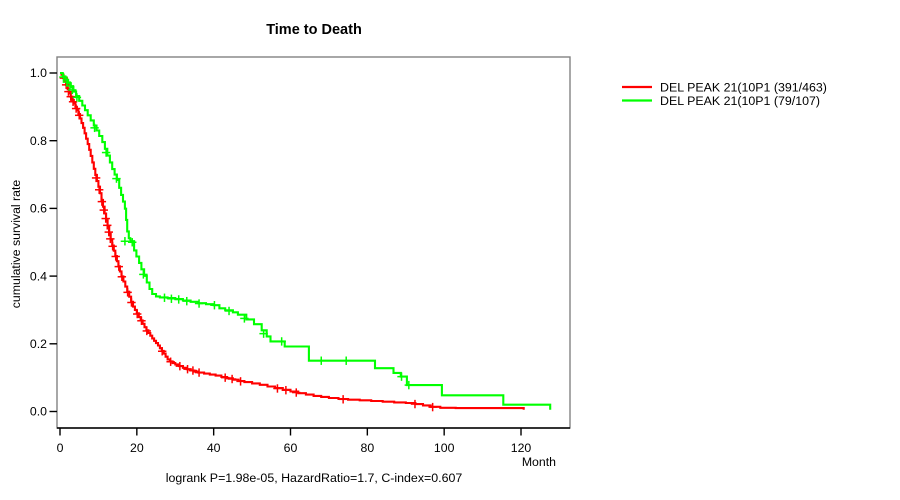  What do you see at coordinates (38, 209) in the screenshot?
I see `y-axis-tick-label: 0.6` at bounding box center [38, 209].